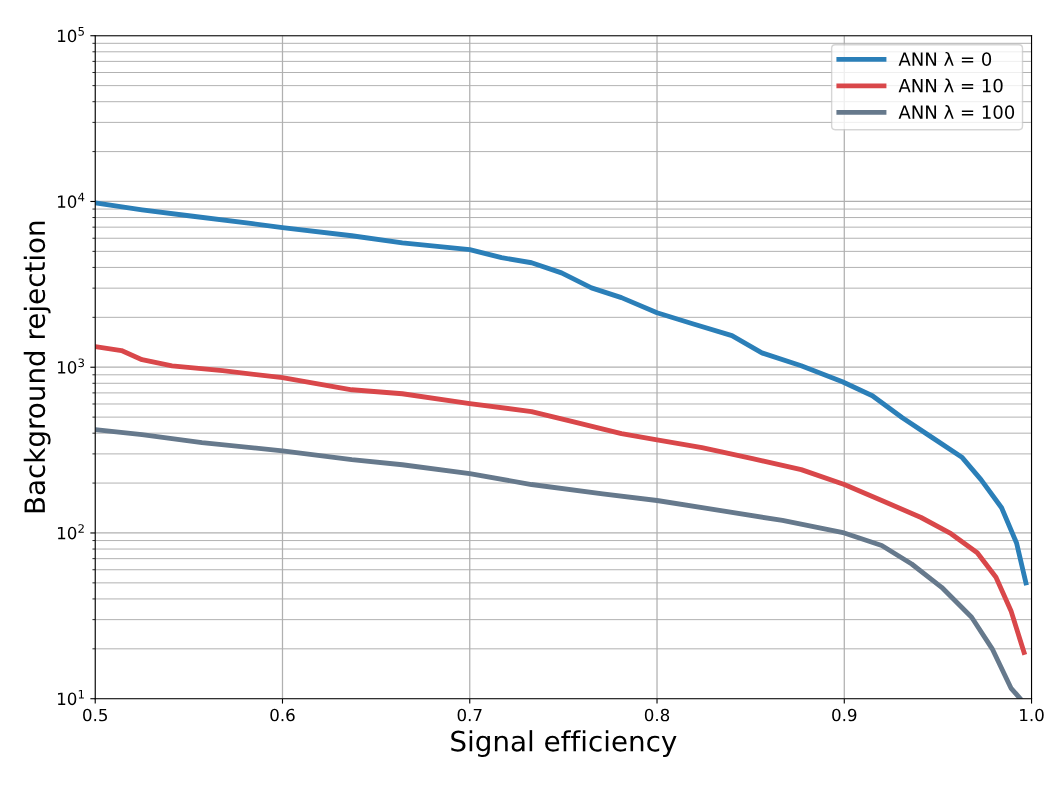 The image size is (1058, 794). Describe the element at coordinates (956, 111) in the screenshot. I see `legend-label: ANN λ = 100` at that location.